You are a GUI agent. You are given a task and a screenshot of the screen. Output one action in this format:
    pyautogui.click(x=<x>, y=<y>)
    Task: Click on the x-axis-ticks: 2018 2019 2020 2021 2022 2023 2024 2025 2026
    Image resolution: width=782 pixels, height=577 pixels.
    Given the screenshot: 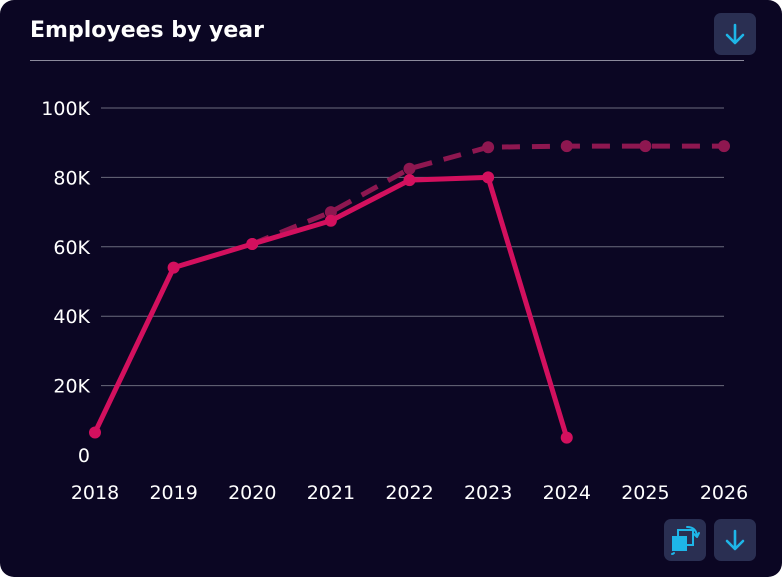 What is the action you would take?
    pyautogui.click(x=409, y=493)
    